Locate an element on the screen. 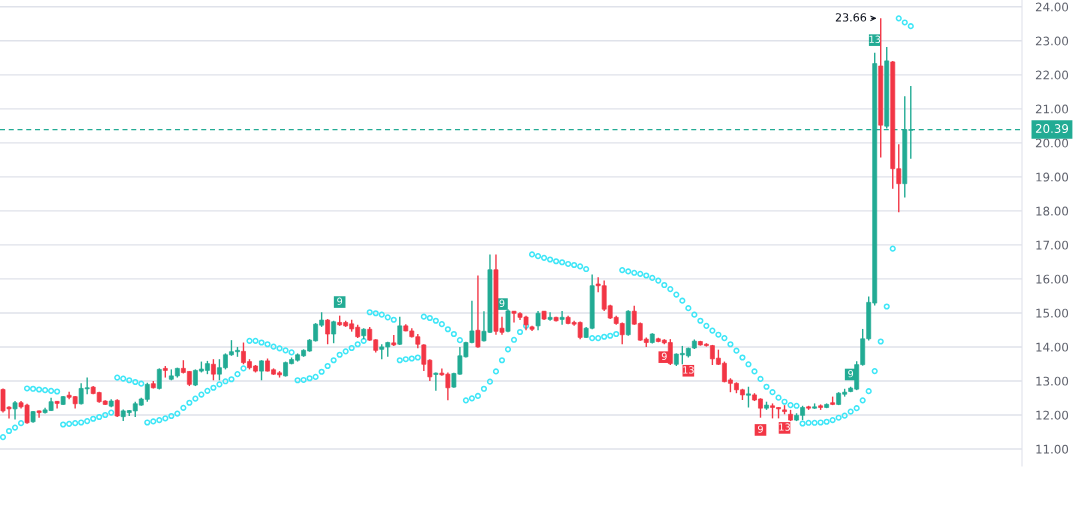  y-tick-label: 23.00 is located at coordinates (1052, 41).